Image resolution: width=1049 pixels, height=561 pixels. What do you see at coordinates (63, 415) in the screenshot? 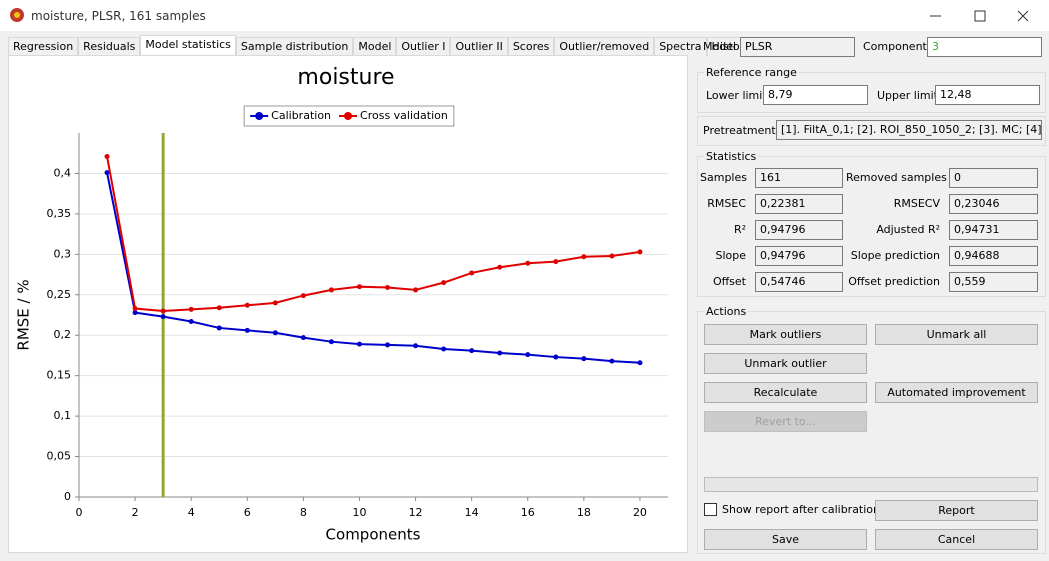
I see `y-tick-label: 0,1` at bounding box center [63, 415].